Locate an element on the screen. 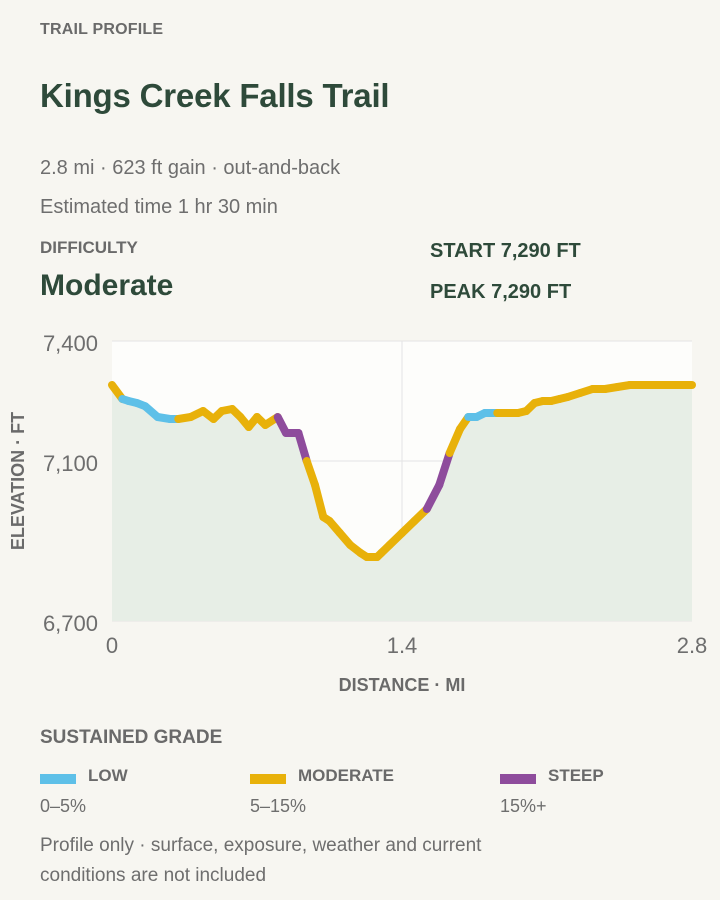 This screenshot has width=720, height=900. y-axis-label: ELEVATION · FT is located at coordinates (18, 481).